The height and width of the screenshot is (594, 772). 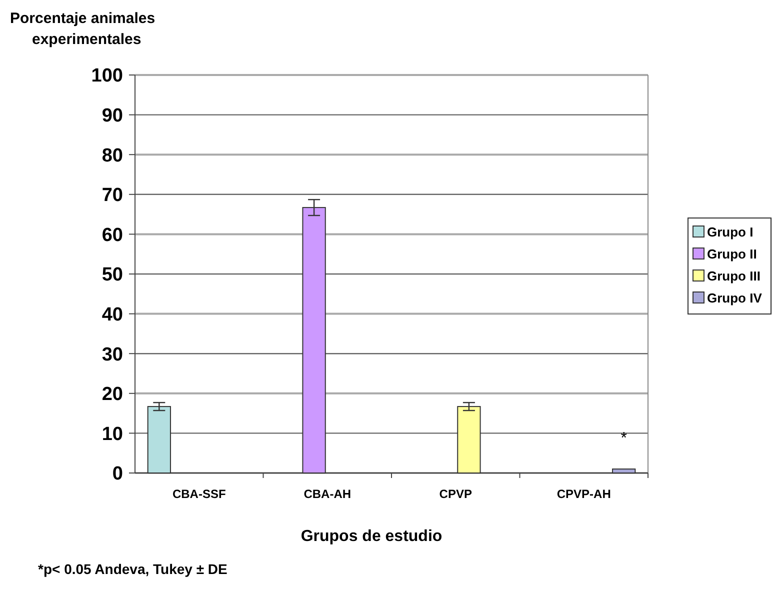 What do you see at coordinates (112, 155) in the screenshot?
I see `y-tick-label: 80` at bounding box center [112, 155].